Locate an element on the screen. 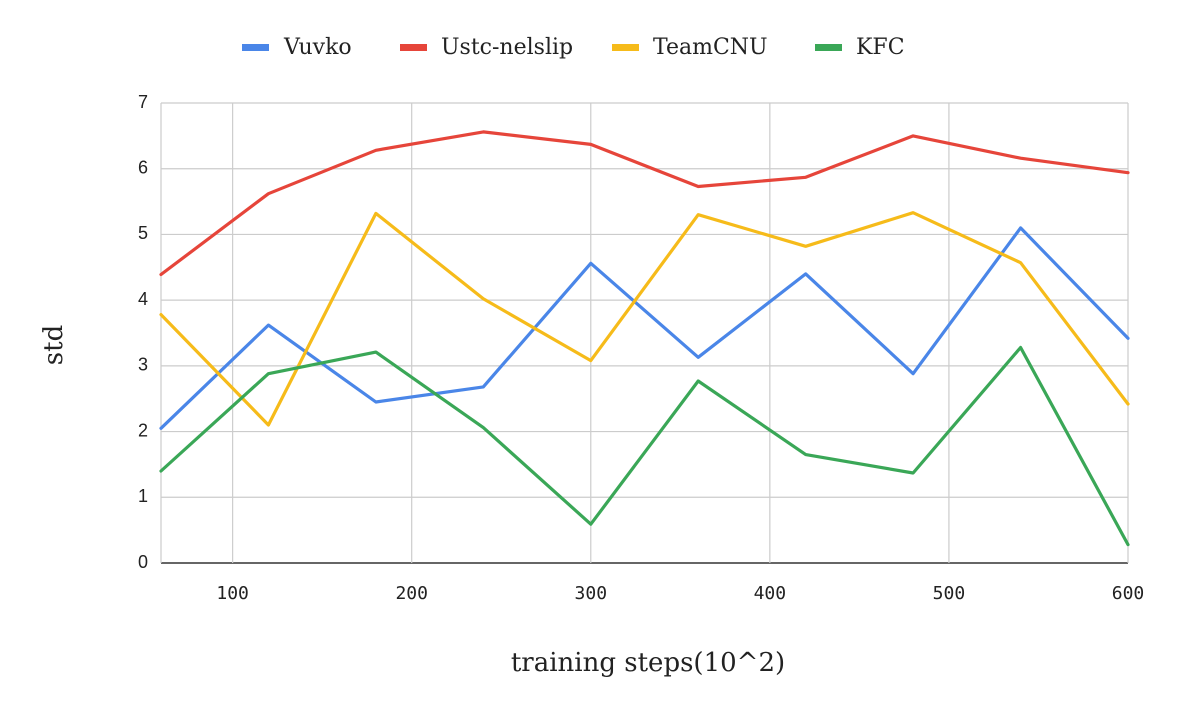 The height and width of the screenshot is (703, 1194). legend-label: Vuvko is located at coordinates (317, 47).